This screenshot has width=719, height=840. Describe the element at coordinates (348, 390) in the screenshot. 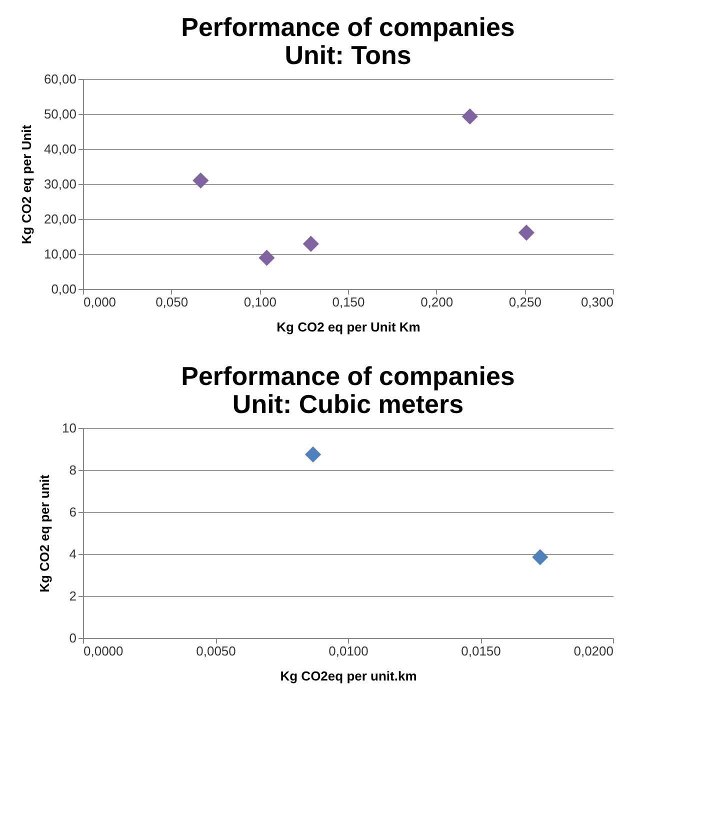

I see `chart-title: Performance of companies Unit: Cubic meters` at that location.